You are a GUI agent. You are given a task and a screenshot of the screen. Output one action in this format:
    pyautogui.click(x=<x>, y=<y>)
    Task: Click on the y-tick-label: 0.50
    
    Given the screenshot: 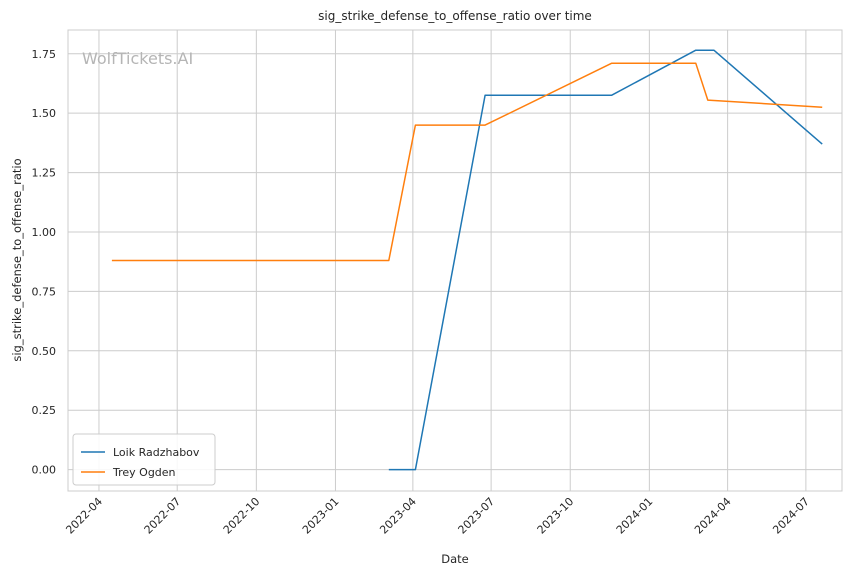 What is the action you would take?
    pyautogui.click(x=44, y=351)
    